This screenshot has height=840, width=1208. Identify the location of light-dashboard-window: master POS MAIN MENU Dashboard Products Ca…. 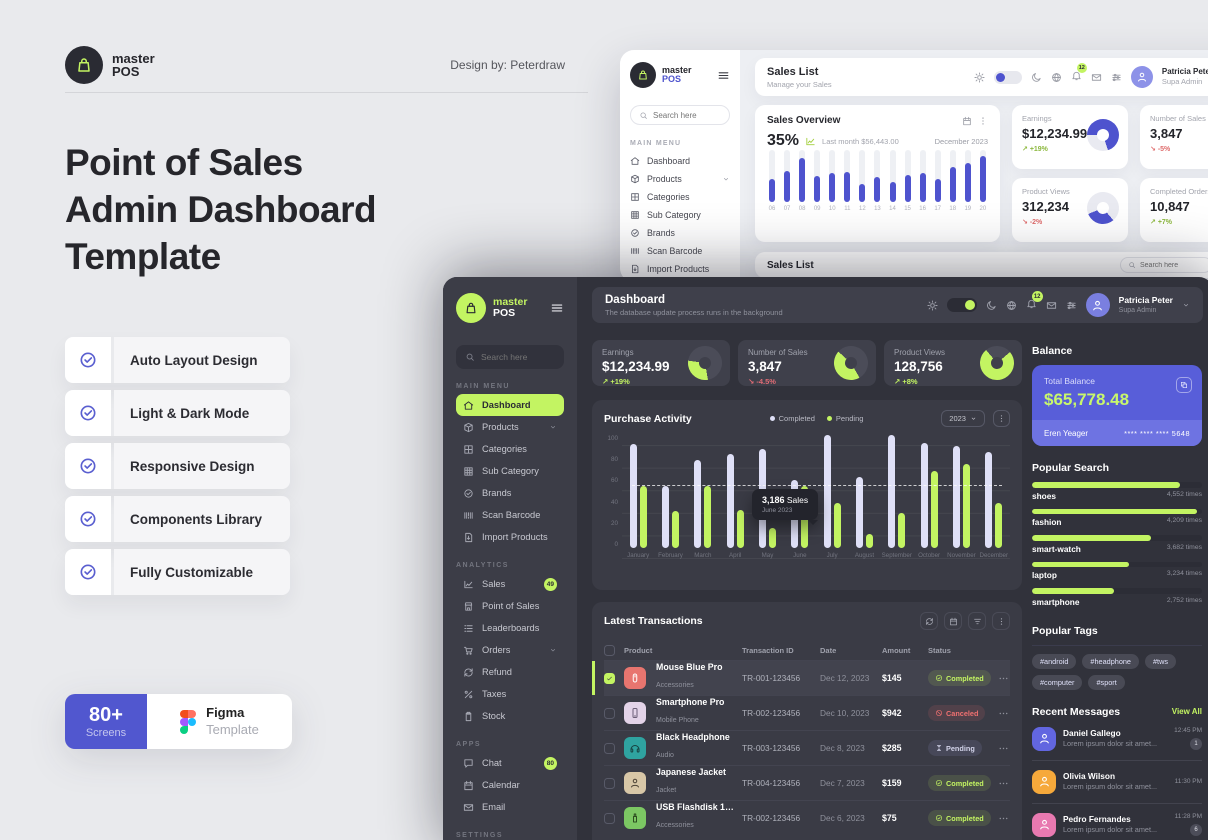
(914, 166).